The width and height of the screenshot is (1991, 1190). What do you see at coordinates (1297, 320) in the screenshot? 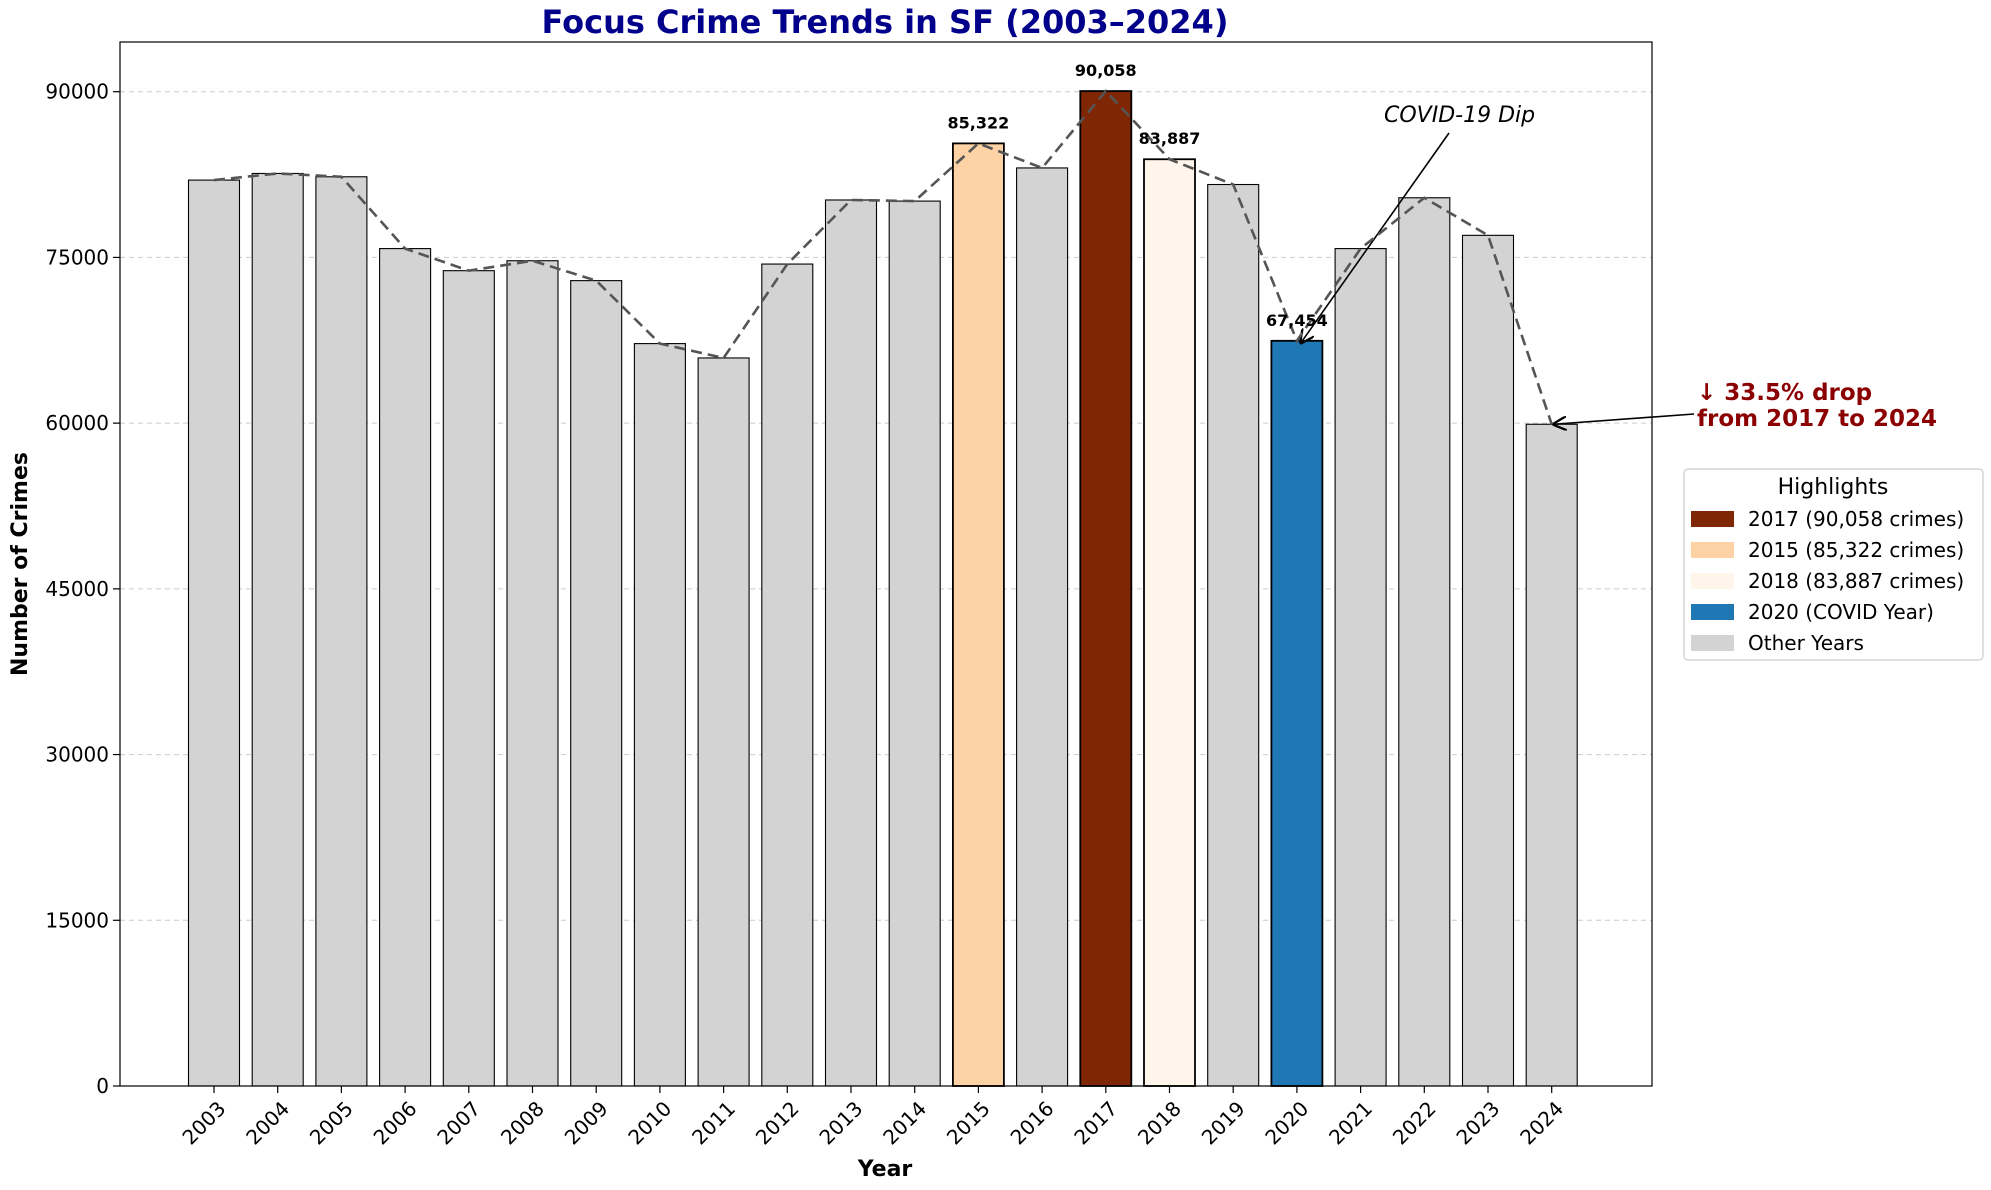
I see `data-label-2020: 67,454` at bounding box center [1297, 320].